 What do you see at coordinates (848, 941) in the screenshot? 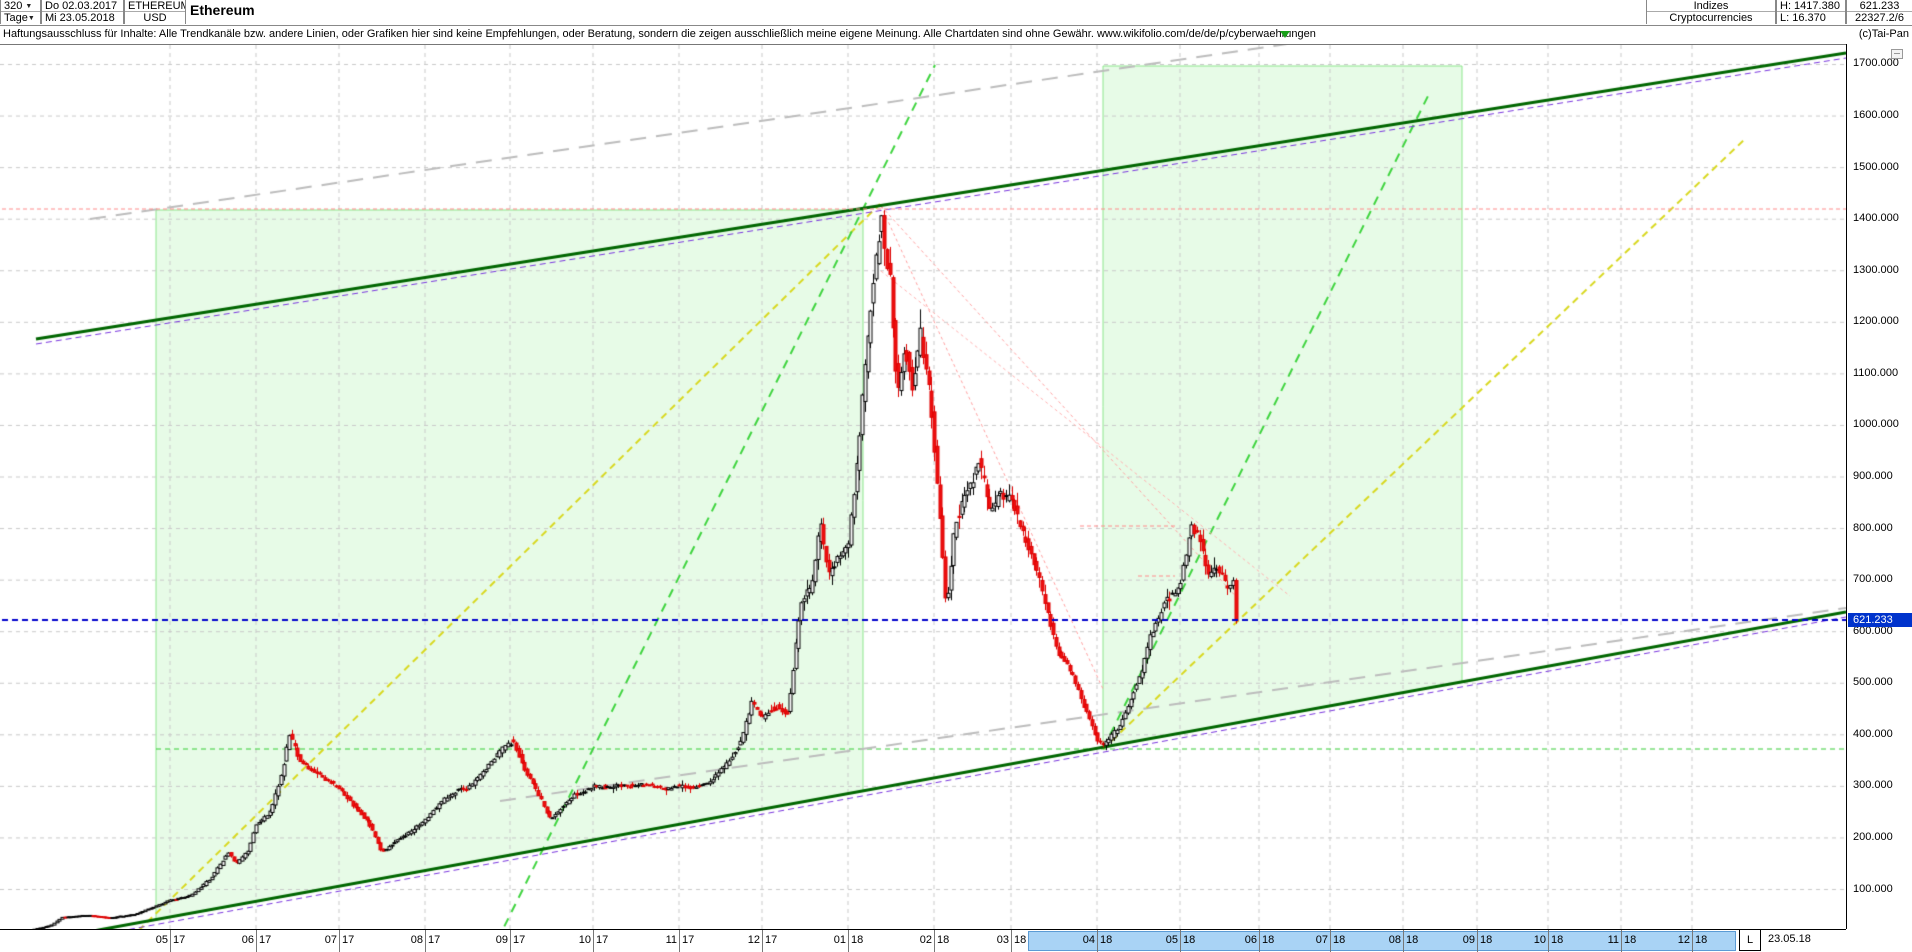
I see `time-axis-tick: 01 18` at bounding box center [848, 941].